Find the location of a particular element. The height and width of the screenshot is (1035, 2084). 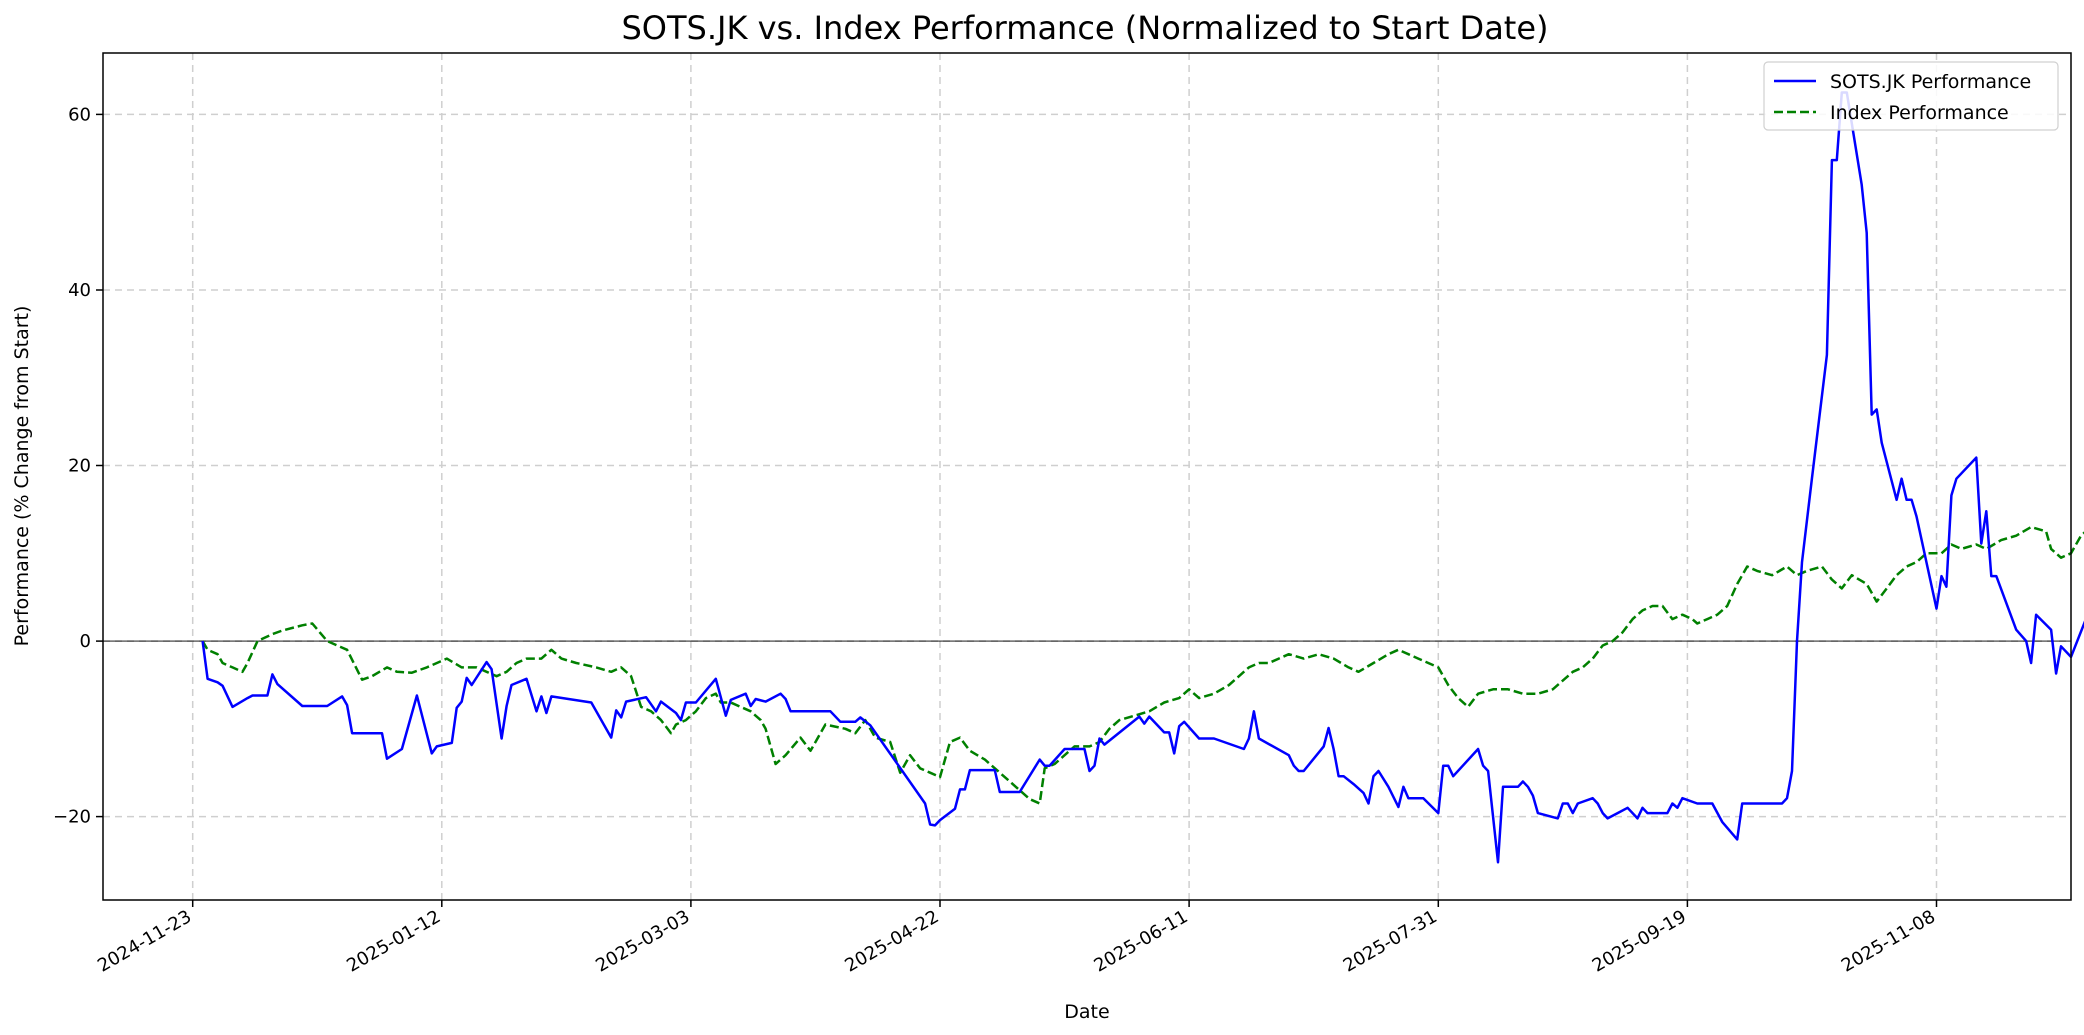

legend-label-sots: SOTS.JK Performance is located at coordinates (1930, 82).